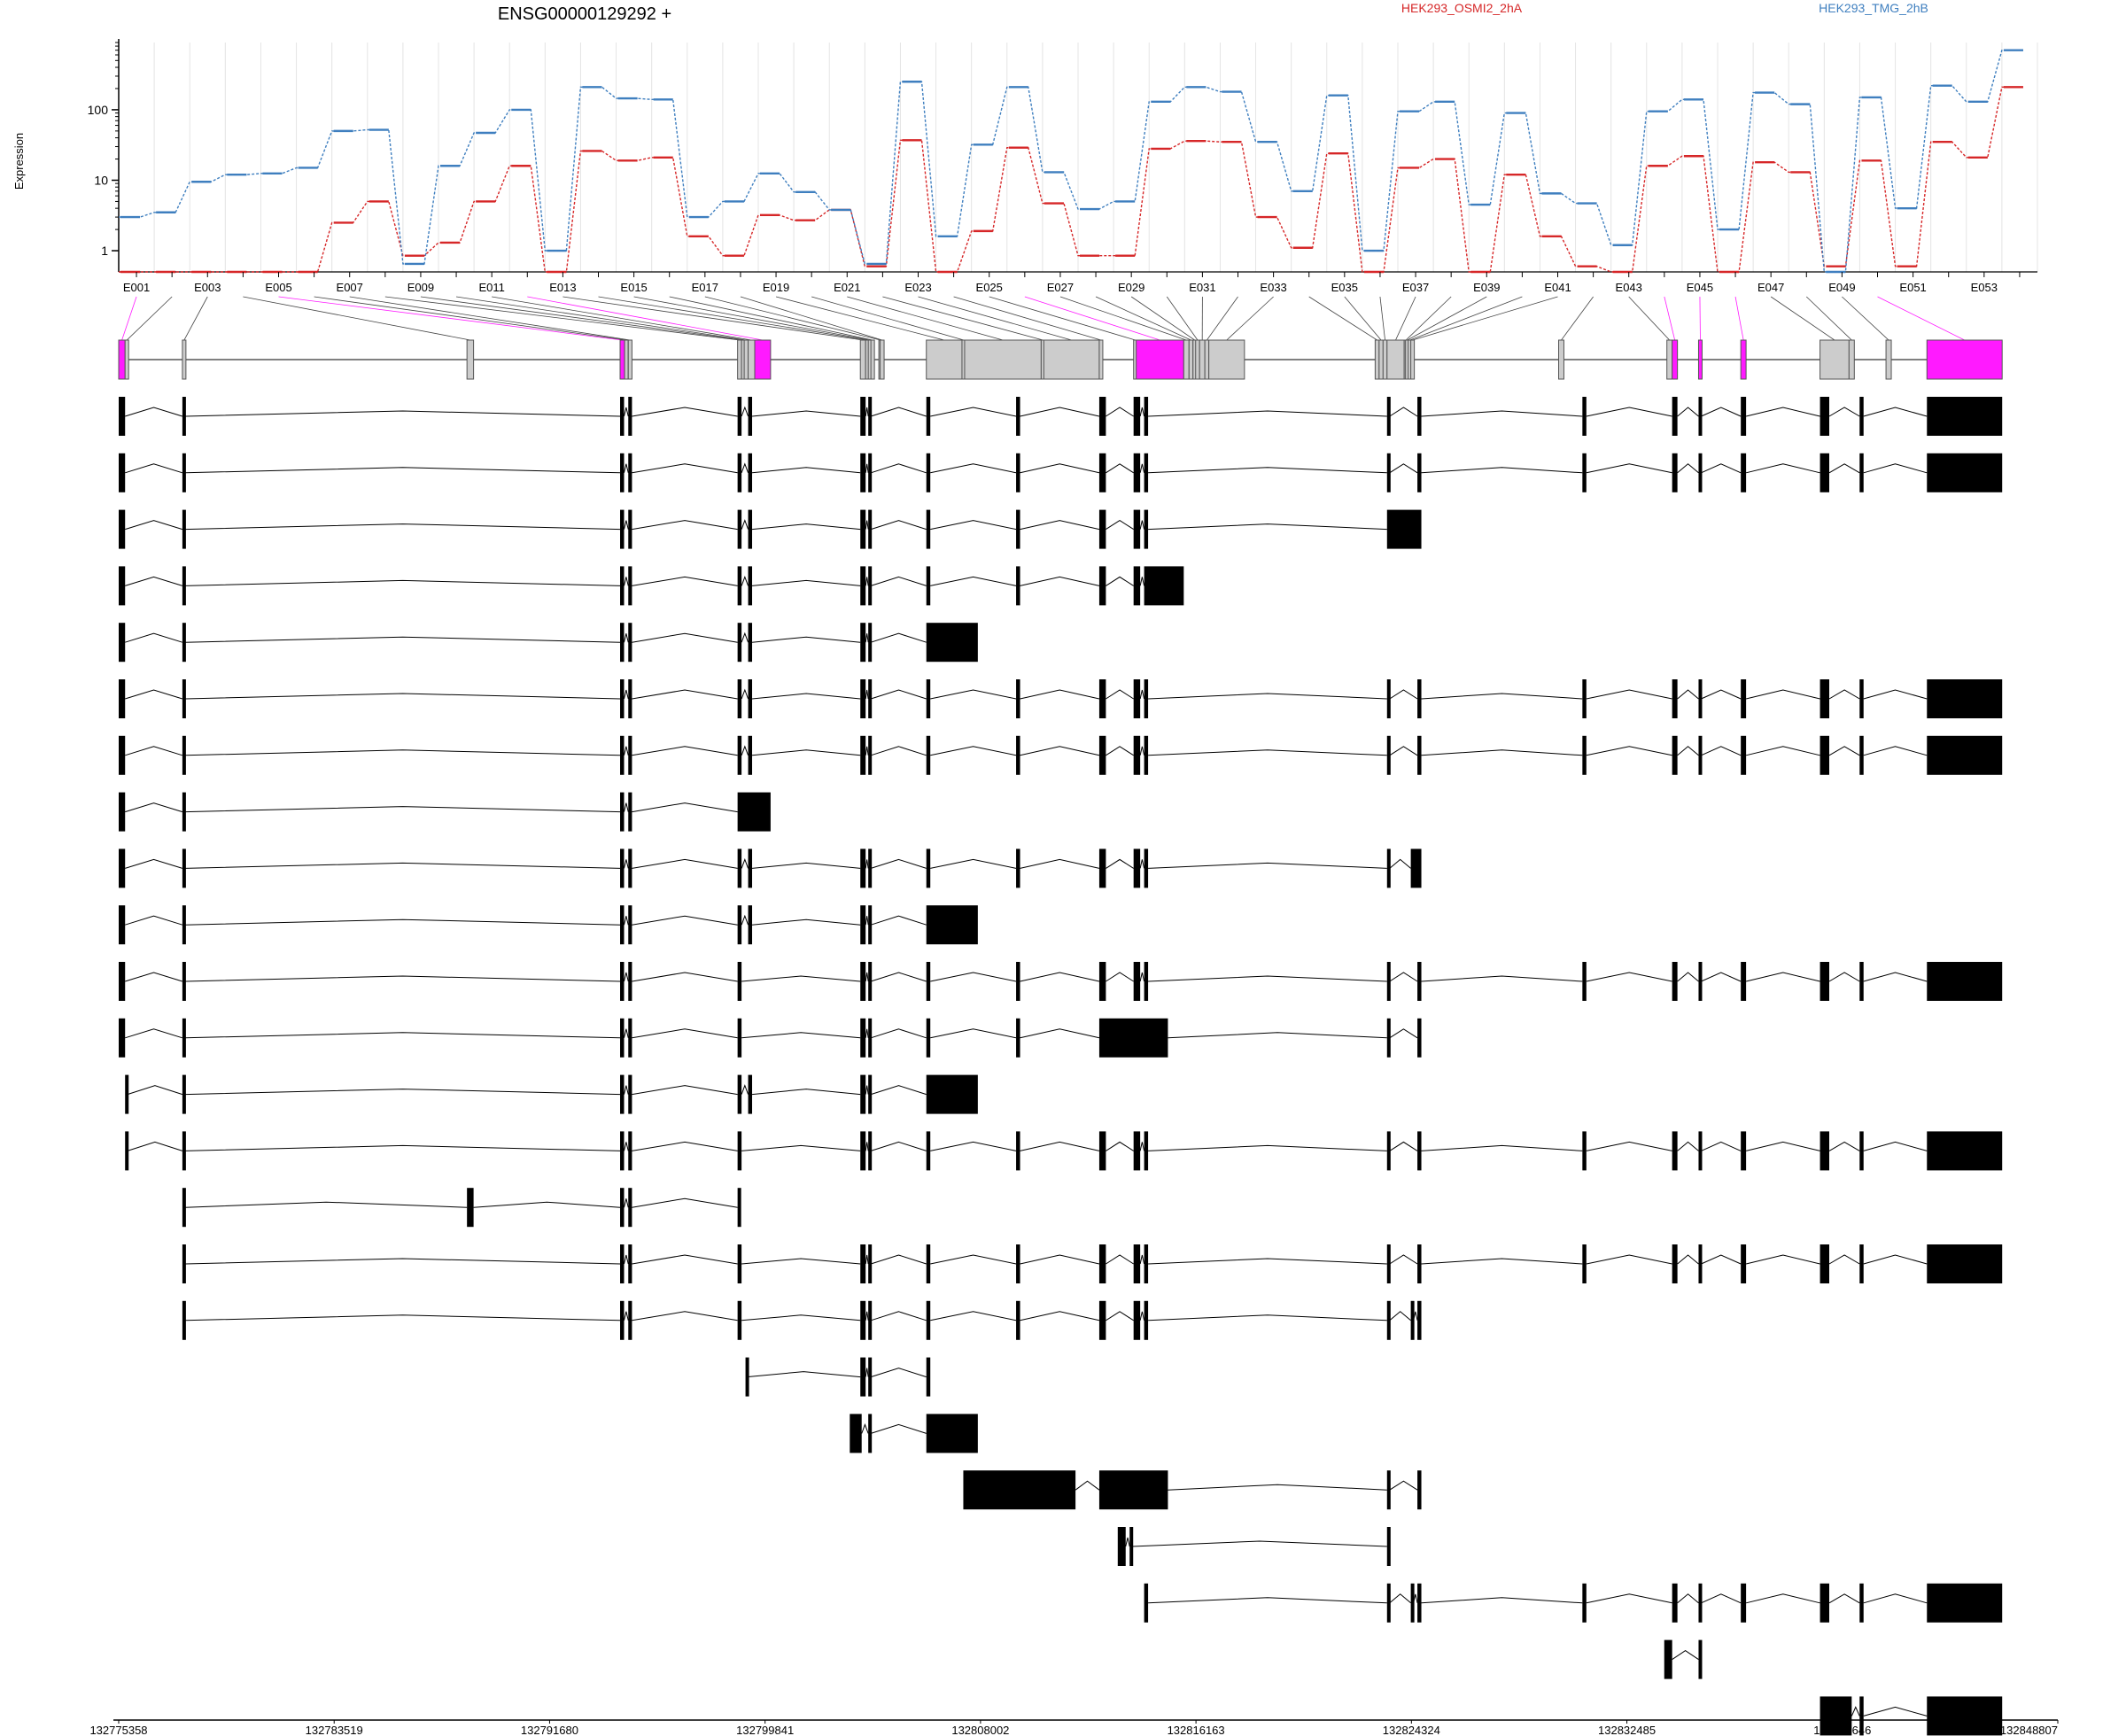  I want to click on gridlines, so click(1078, 157).